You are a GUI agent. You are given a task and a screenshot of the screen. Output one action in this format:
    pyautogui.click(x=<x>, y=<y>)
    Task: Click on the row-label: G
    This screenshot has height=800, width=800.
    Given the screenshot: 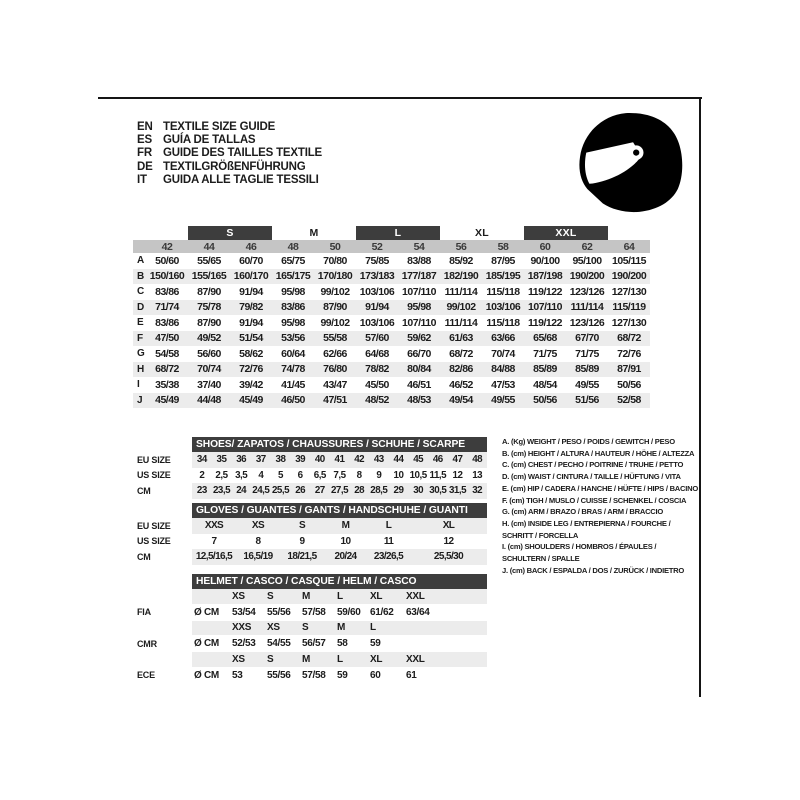 What is the action you would take?
    pyautogui.click(x=141, y=354)
    